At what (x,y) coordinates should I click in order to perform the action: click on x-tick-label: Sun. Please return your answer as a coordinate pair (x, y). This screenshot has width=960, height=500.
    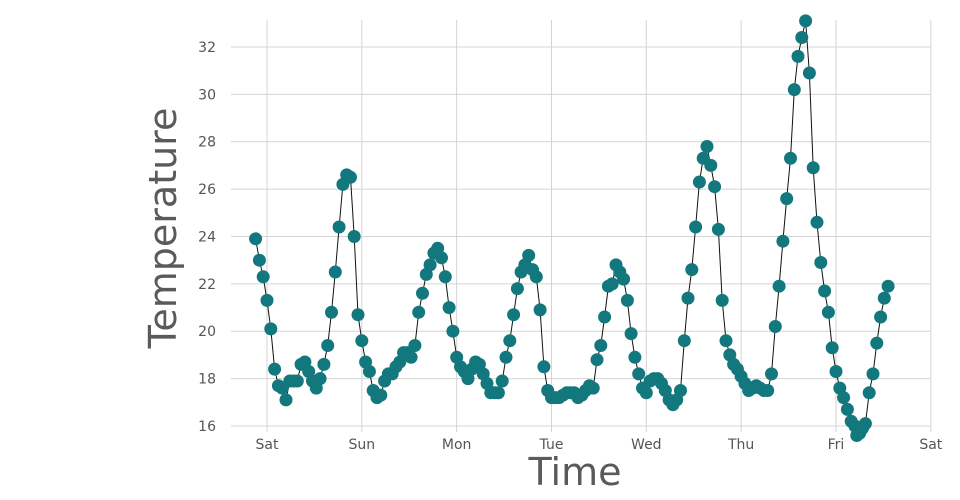
    Looking at the image, I should click on (362, 445).